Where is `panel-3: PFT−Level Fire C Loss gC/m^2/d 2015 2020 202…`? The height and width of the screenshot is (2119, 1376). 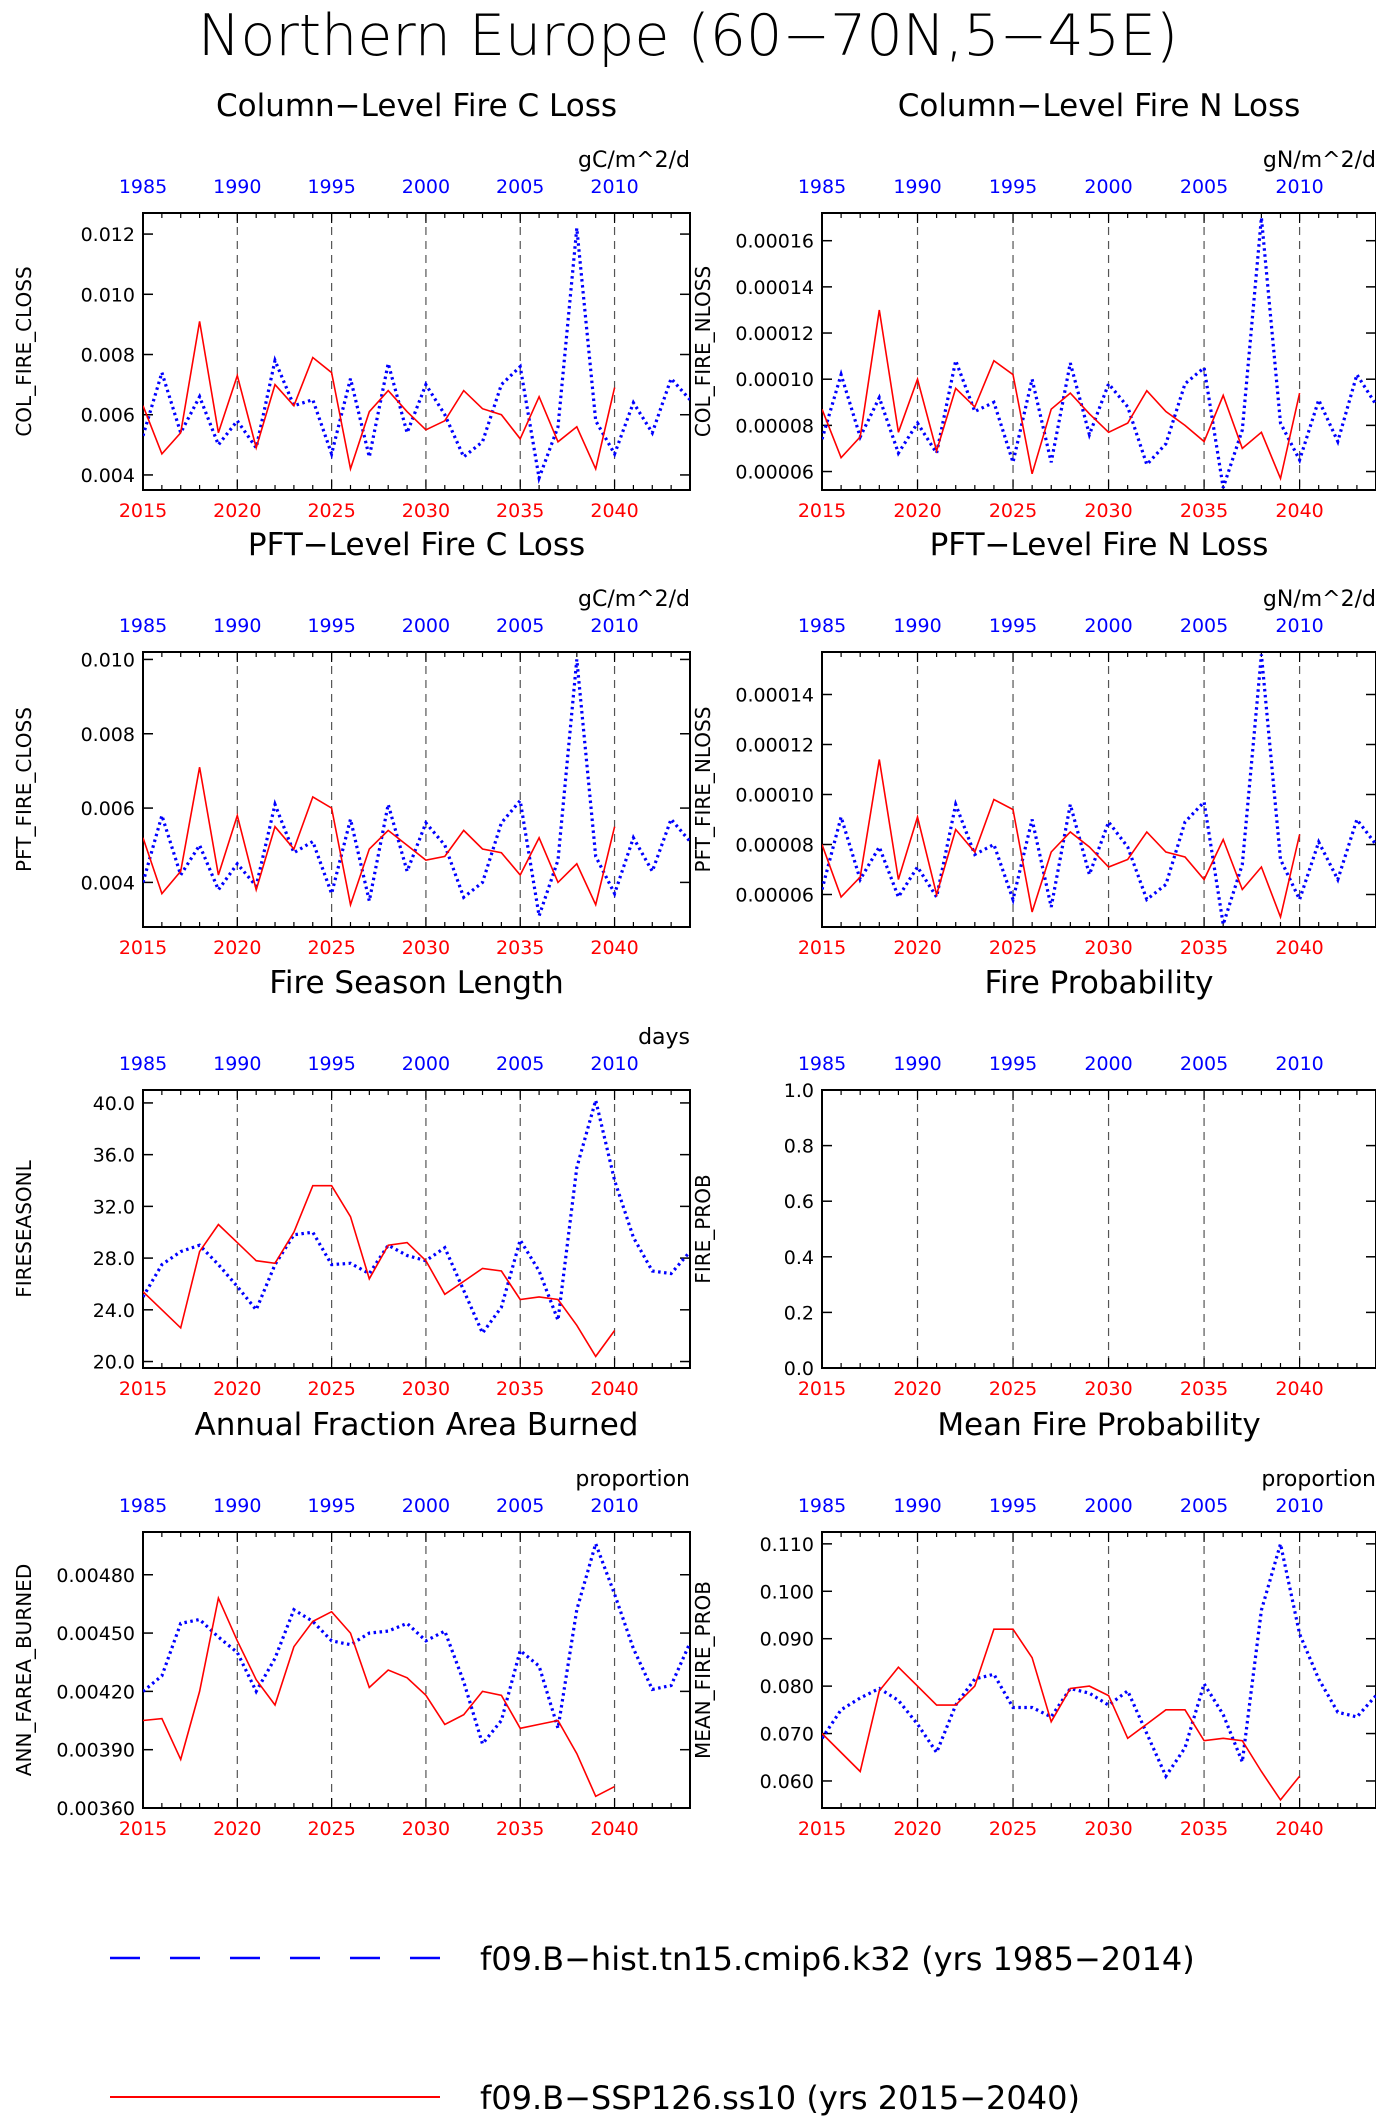
panel-3: PFT−Level Fire C Loss gC/m^2/d 2015 2020 202… is located at coordinates (351, 743).